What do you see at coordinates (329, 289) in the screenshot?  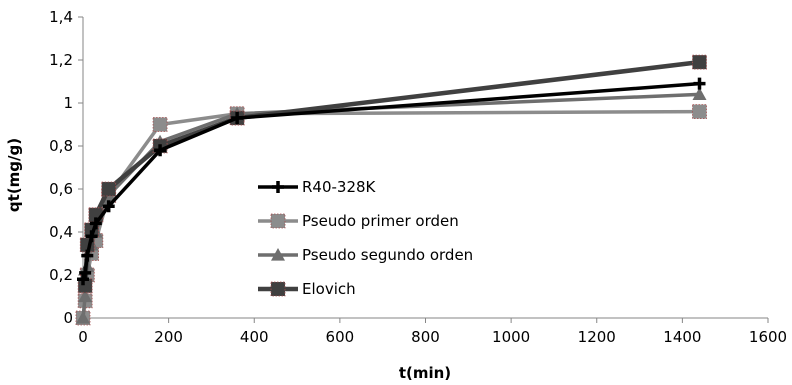 I see `legend-label: Elovich` at bounding box center [329, 289].